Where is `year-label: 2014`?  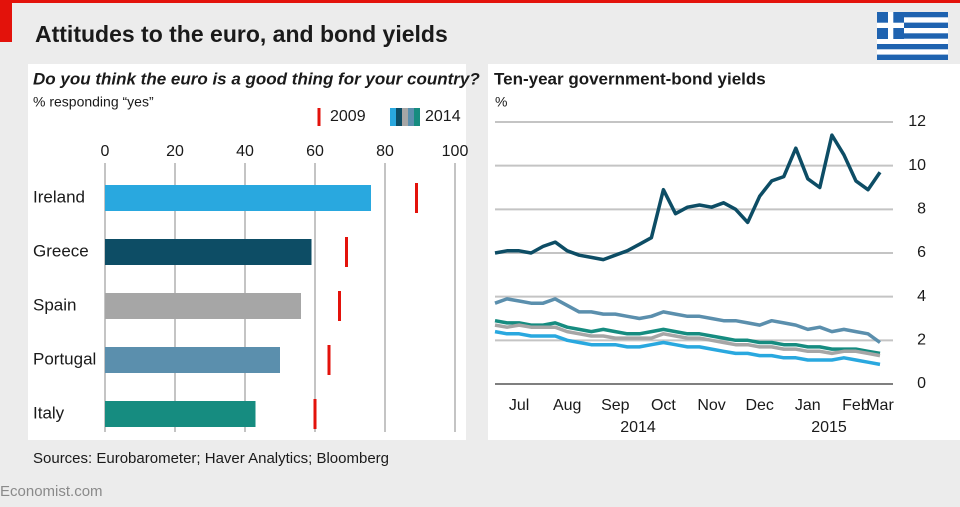 year-label: 2014 is located at coordinates (638, 427).